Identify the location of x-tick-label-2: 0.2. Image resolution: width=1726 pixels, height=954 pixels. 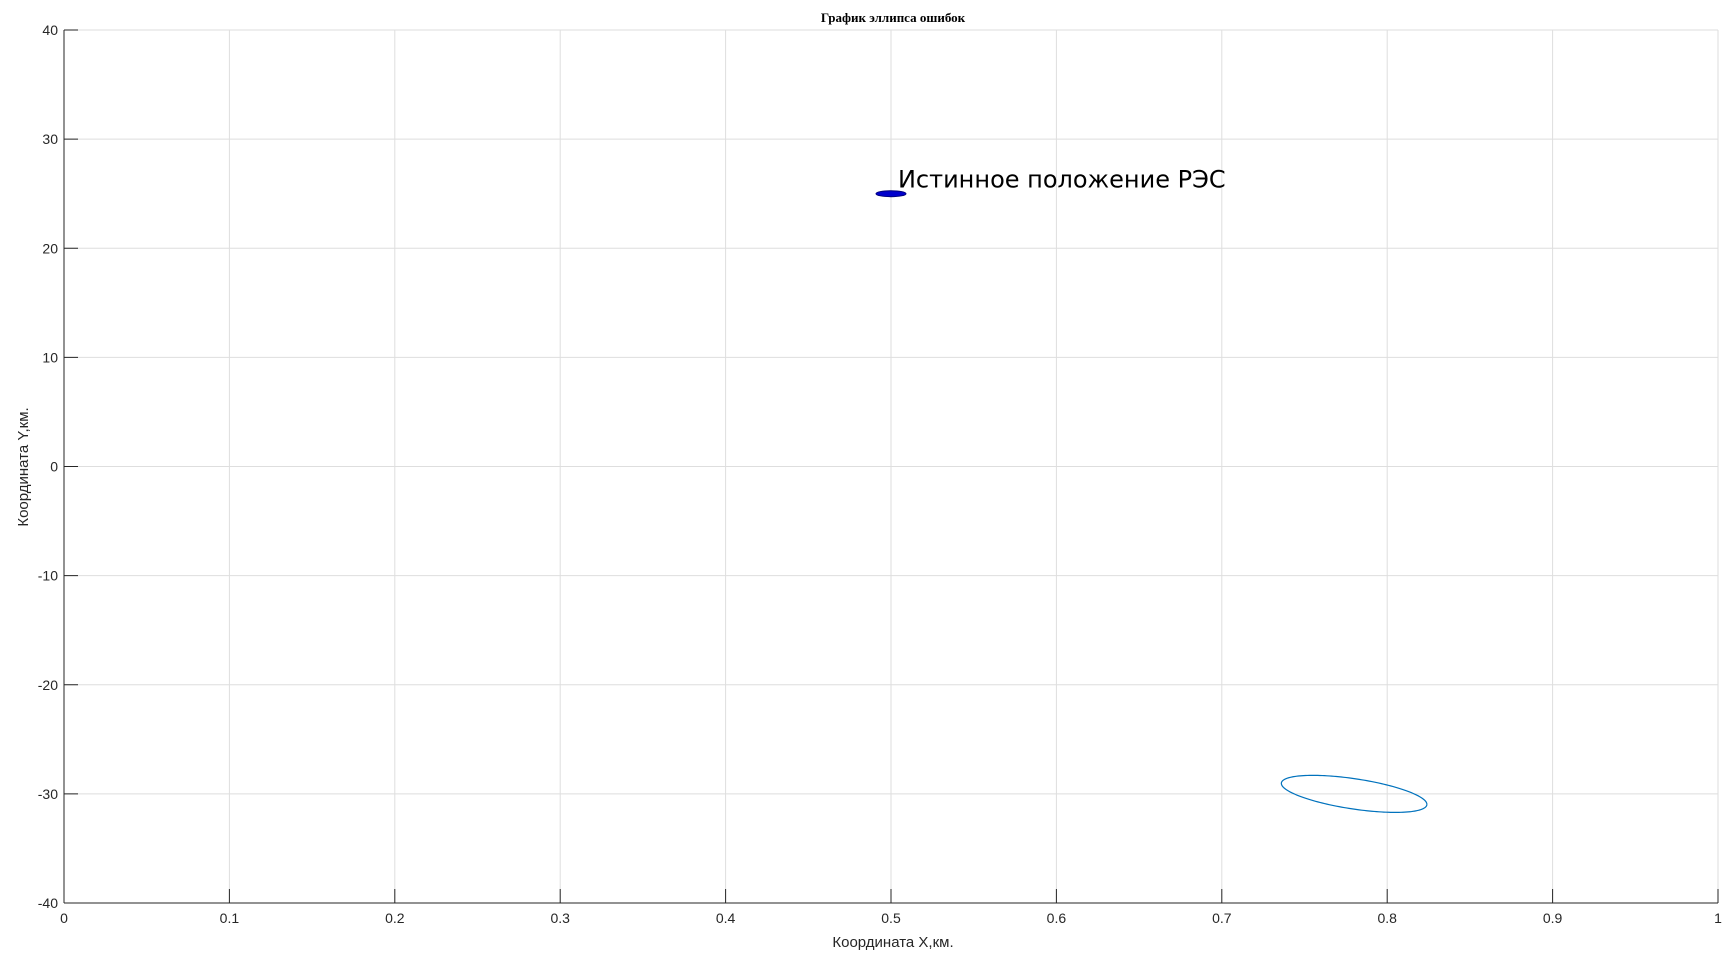
(395, 918).